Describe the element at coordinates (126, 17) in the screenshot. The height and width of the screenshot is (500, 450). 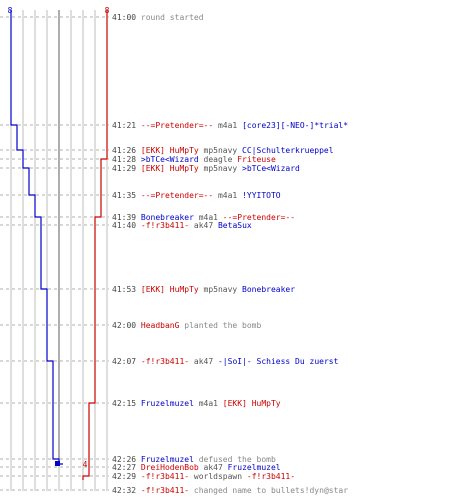
I see `event-time: 41:00` at that location.